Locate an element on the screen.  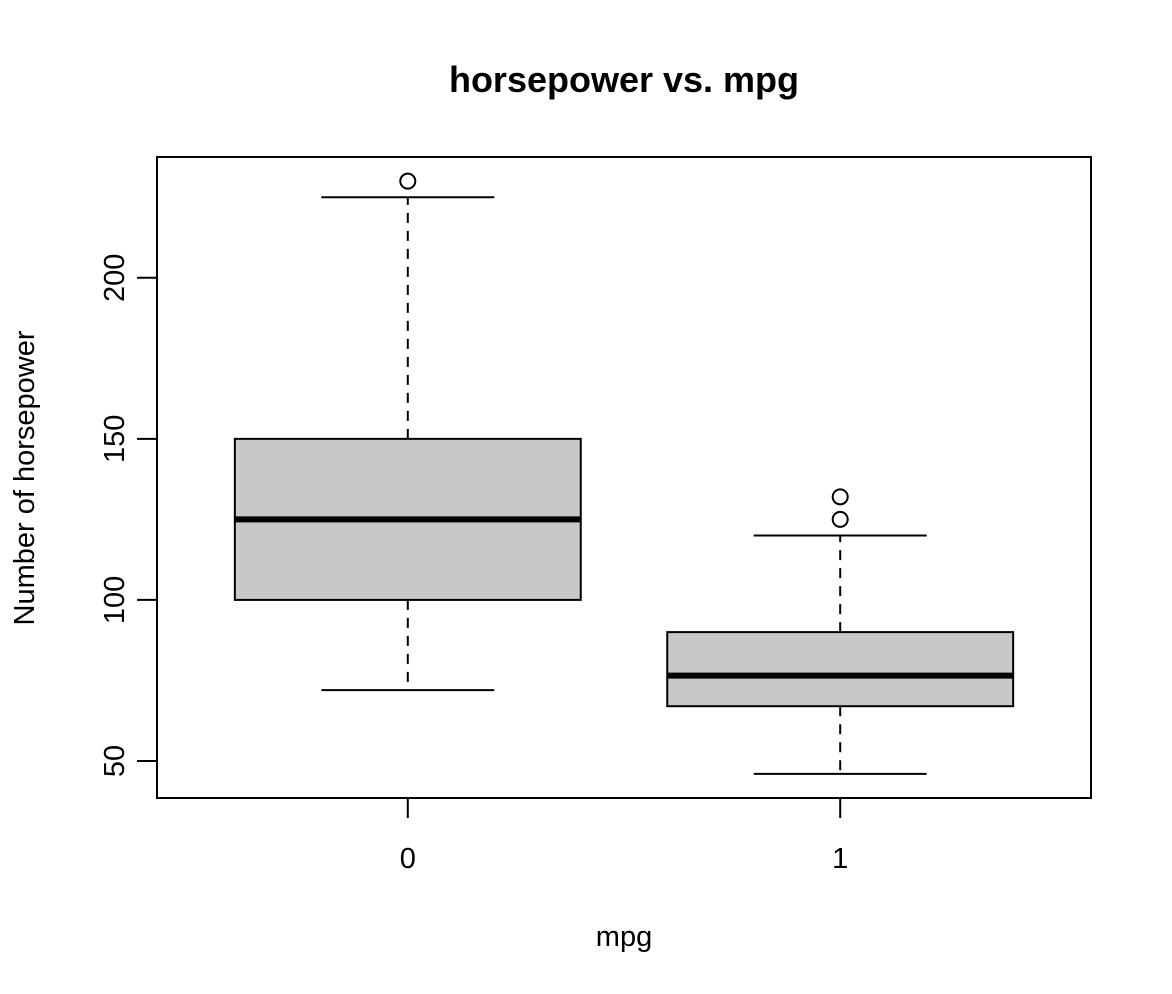
x-axis-title: mpg is located at coordinates (624, 937).